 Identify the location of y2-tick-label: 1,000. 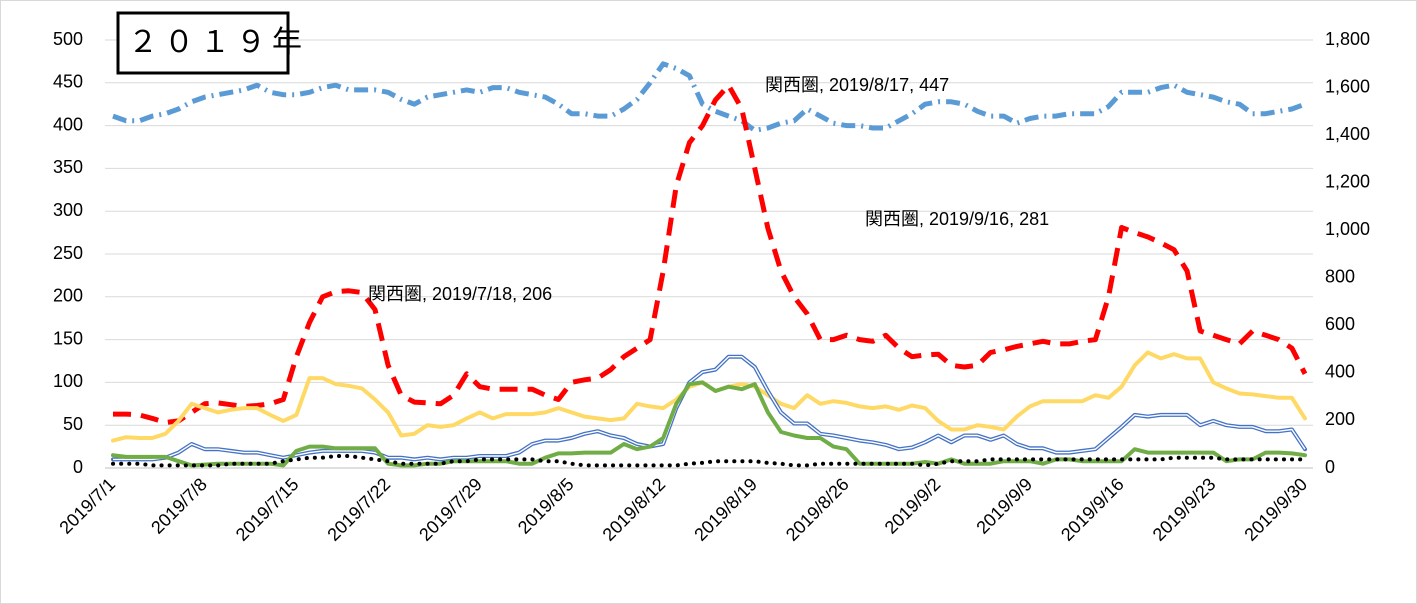
(1347, 229).